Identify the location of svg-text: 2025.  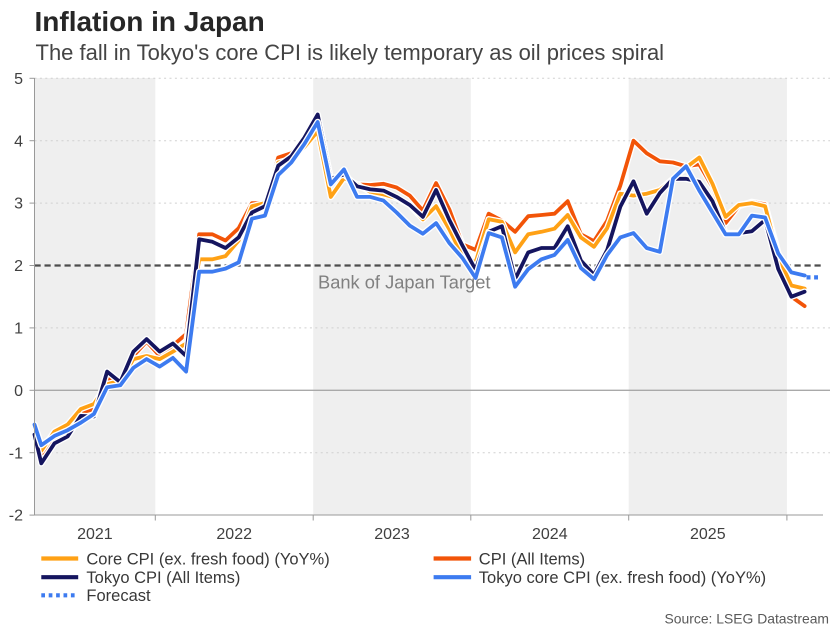
(708, 534).